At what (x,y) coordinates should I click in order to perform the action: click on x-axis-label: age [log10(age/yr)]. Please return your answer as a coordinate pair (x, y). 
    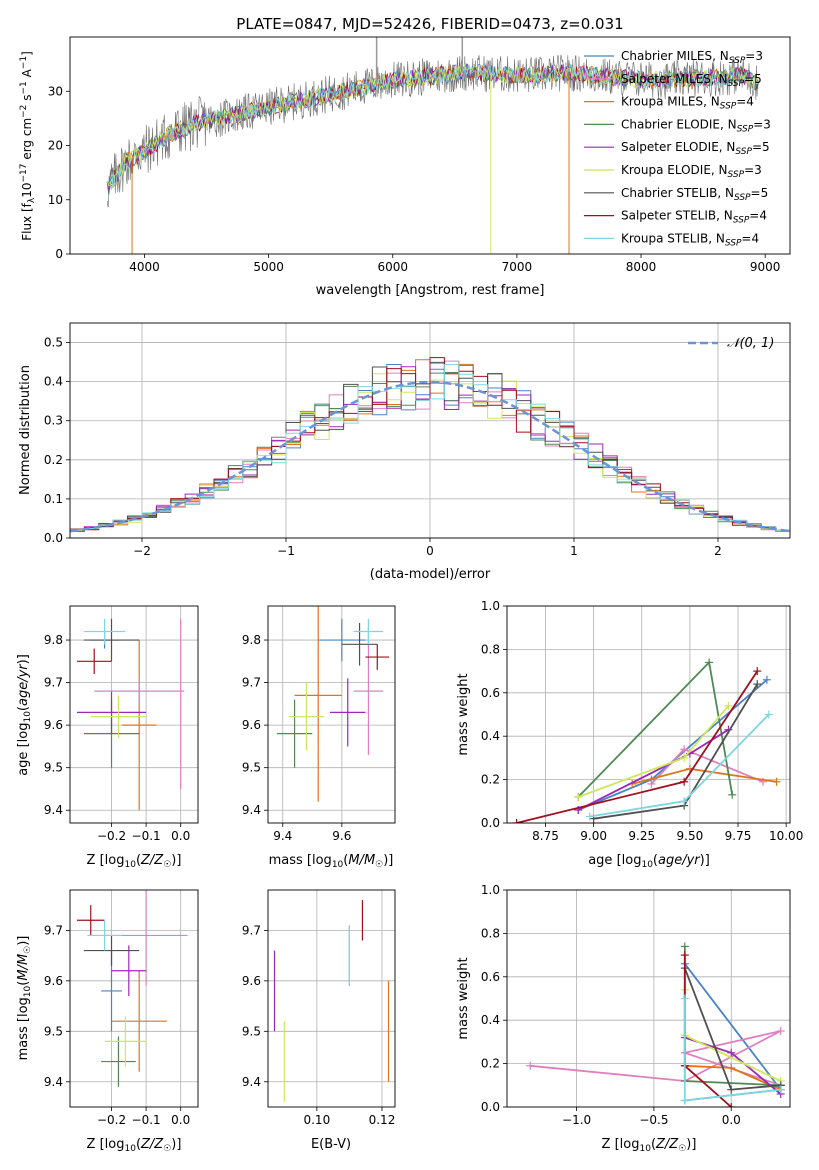
    Looking at the image, I should click on (649, 861).